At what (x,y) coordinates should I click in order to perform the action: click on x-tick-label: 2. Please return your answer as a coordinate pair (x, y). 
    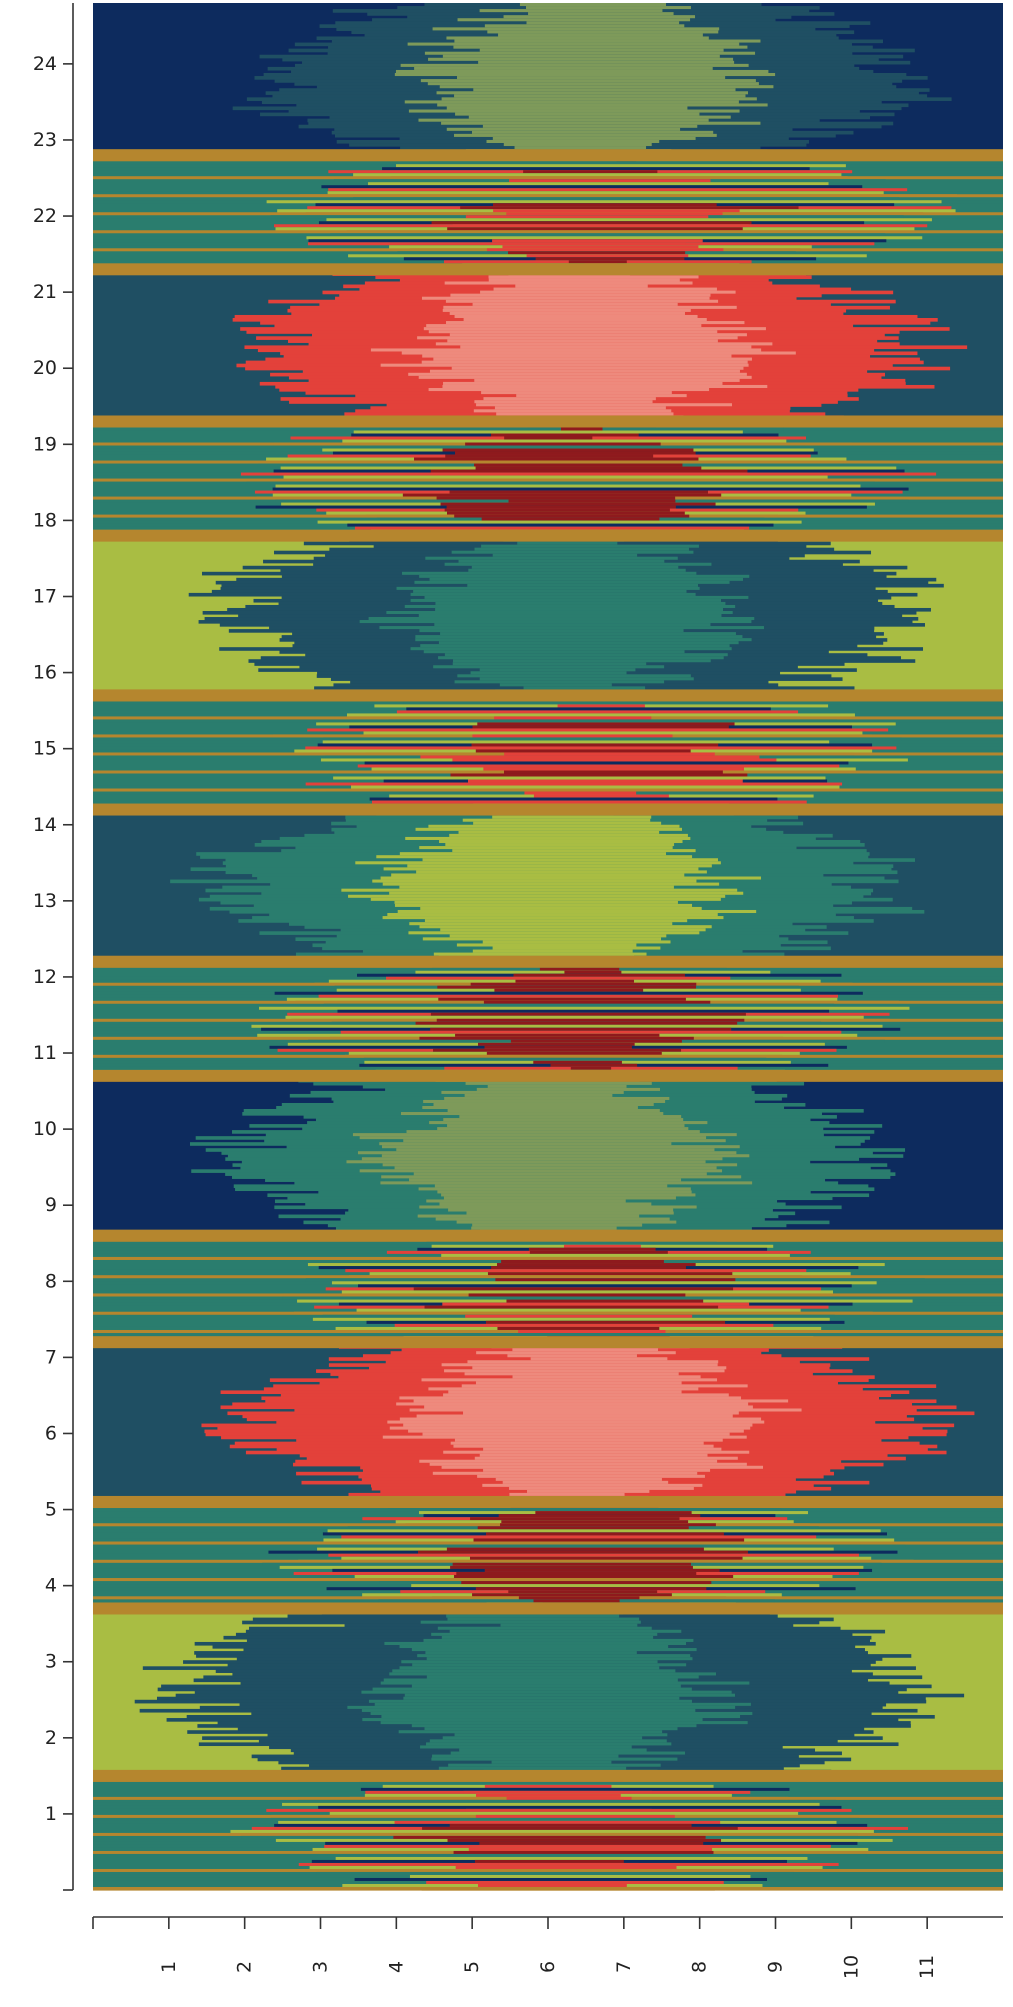
    Looking at the image, I should click on (245, 1967).